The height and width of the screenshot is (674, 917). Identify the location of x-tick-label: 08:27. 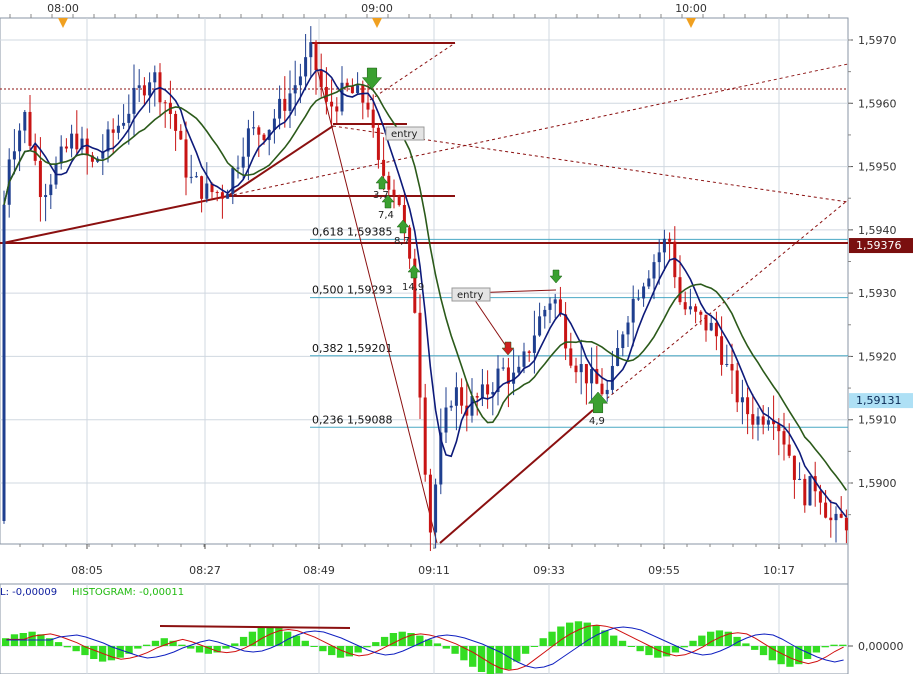
(205, 570).